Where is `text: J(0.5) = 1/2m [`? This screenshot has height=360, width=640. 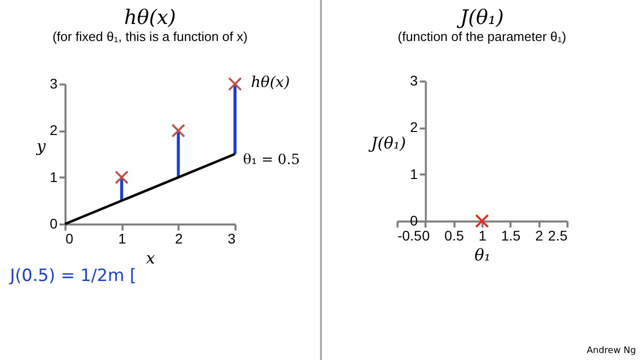
text: J(0.5) = 1/2m [ is located at coordinates (73, 276).